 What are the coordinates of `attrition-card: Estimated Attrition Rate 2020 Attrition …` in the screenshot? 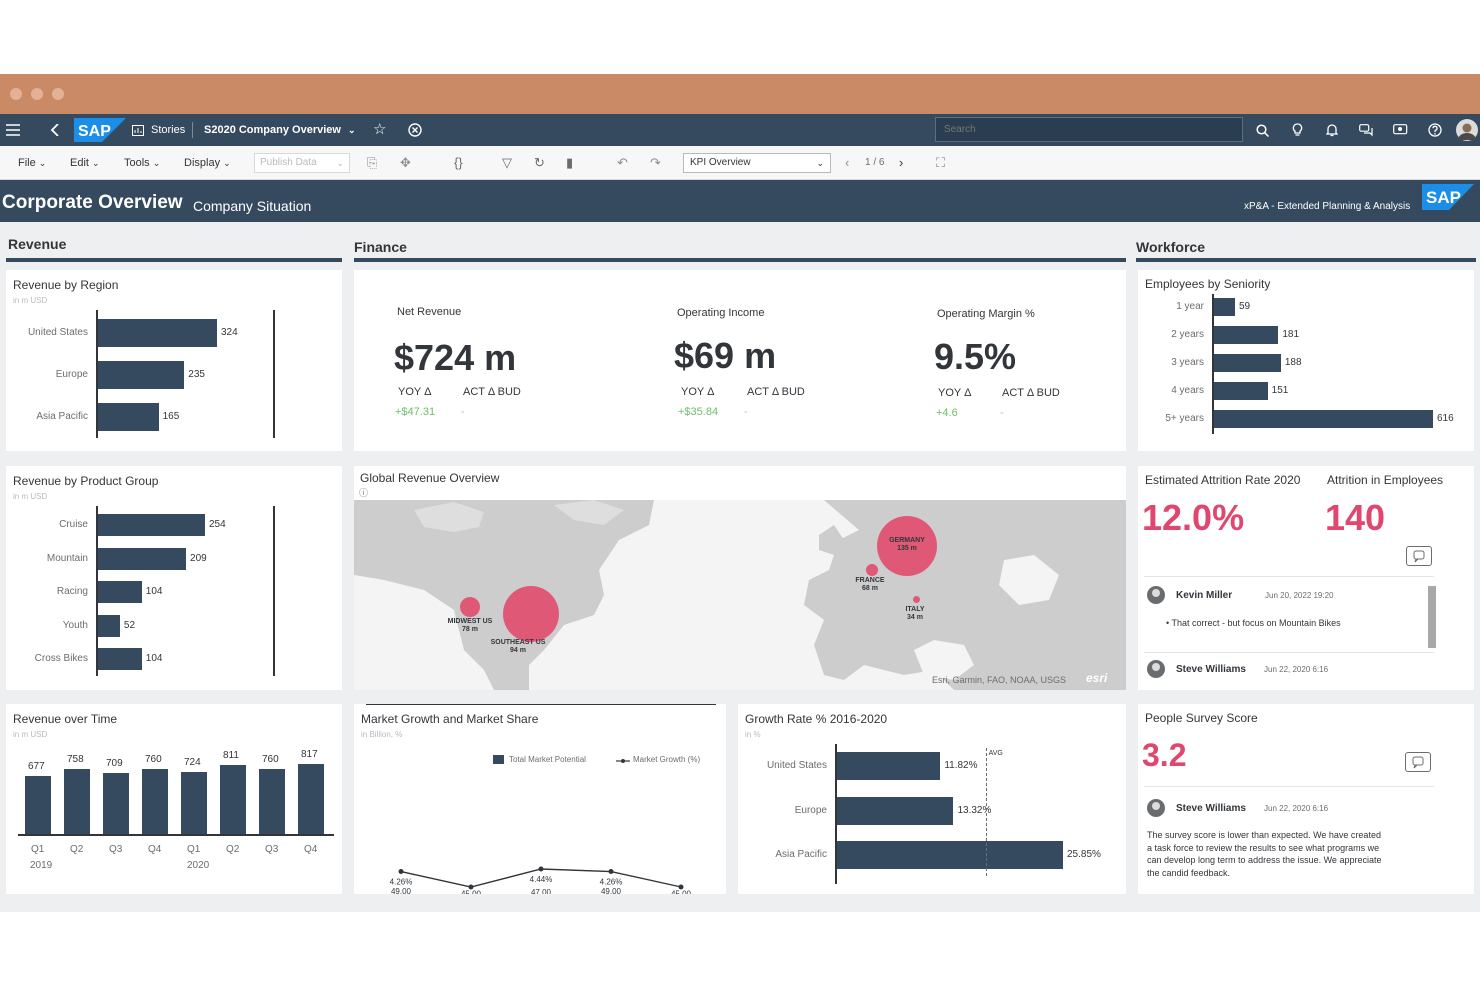 It's located at (1306, 578).